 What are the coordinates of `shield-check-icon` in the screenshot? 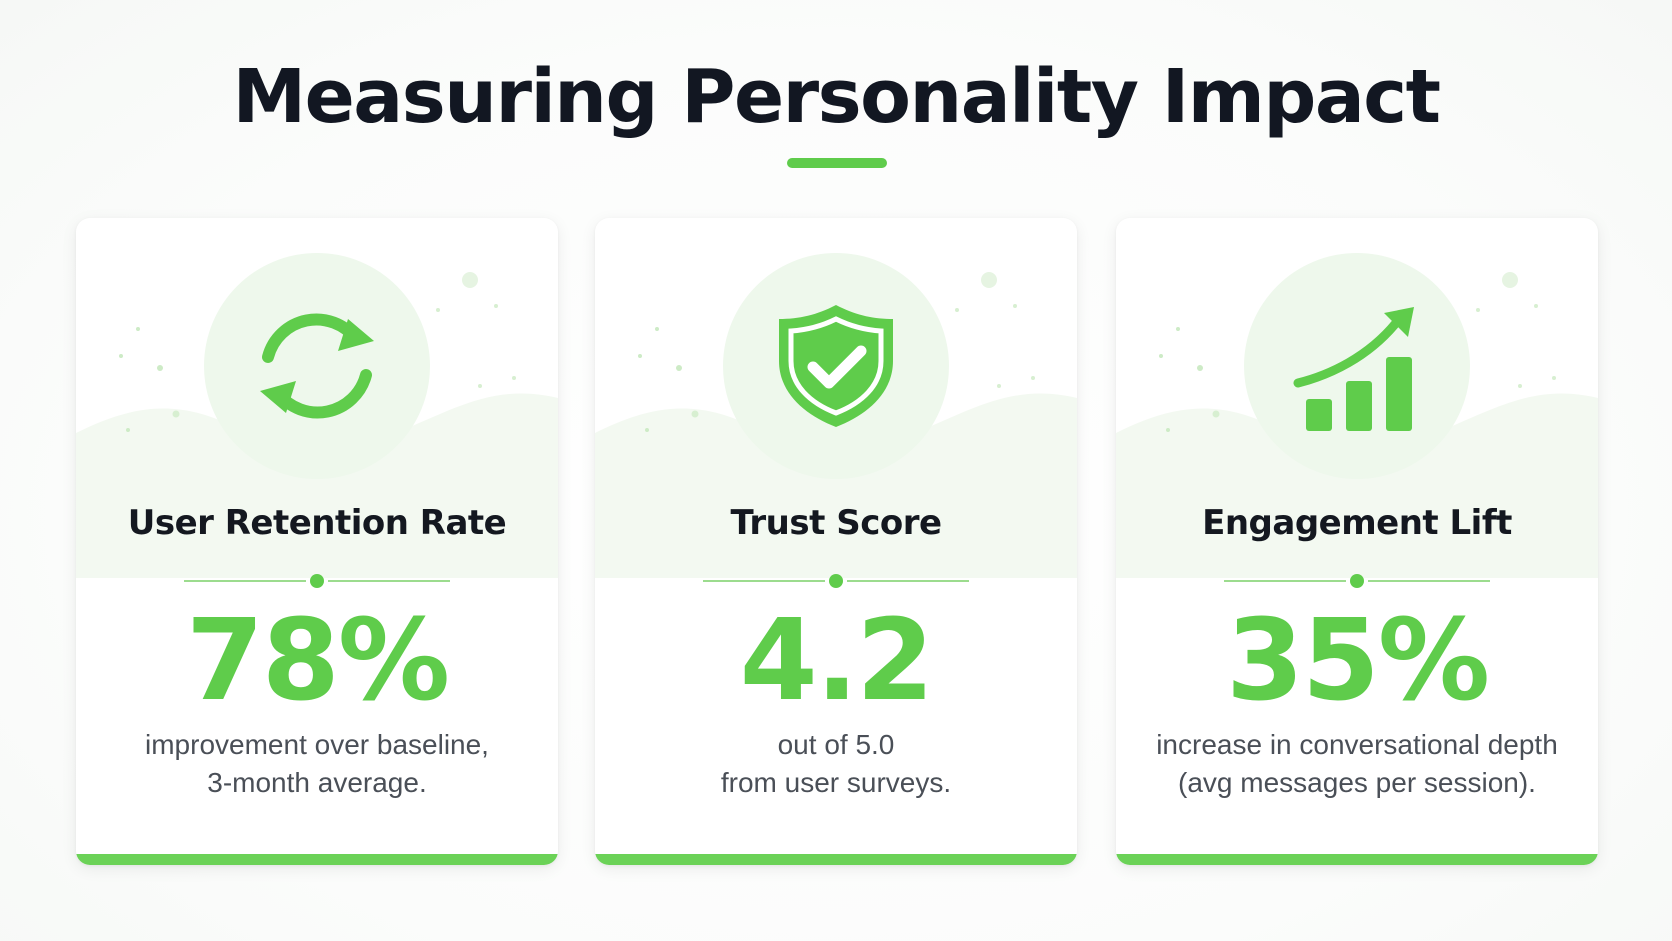 It's located at (836, 366).